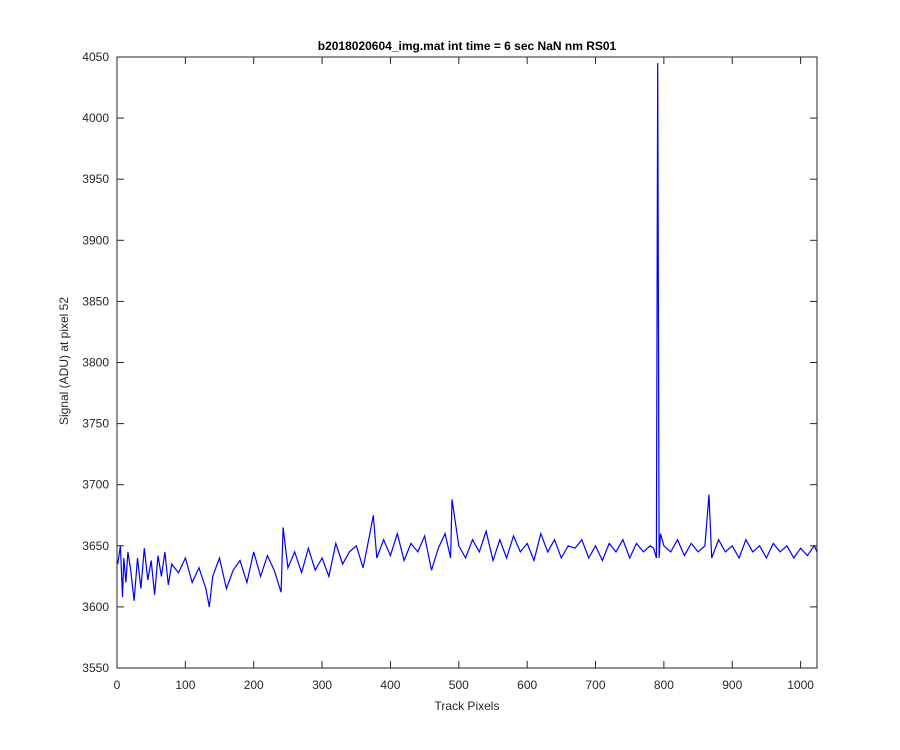 Image resolution: width=900 pixels, height=750 pixels. Describe the element at coordinates (95, 546) in the screenshot. I see `y-tick-label: 3650` at that location.